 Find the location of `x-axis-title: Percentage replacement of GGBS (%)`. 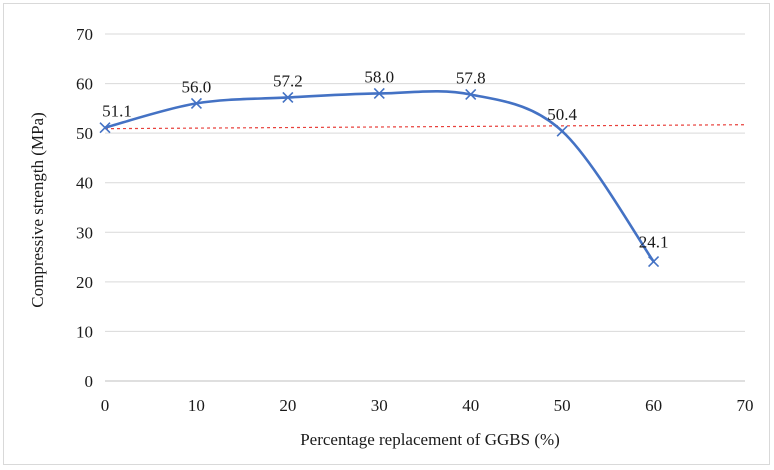

x-axis-title: Percentage replacement of GGBS (%) is located at coordinates (430, 439).